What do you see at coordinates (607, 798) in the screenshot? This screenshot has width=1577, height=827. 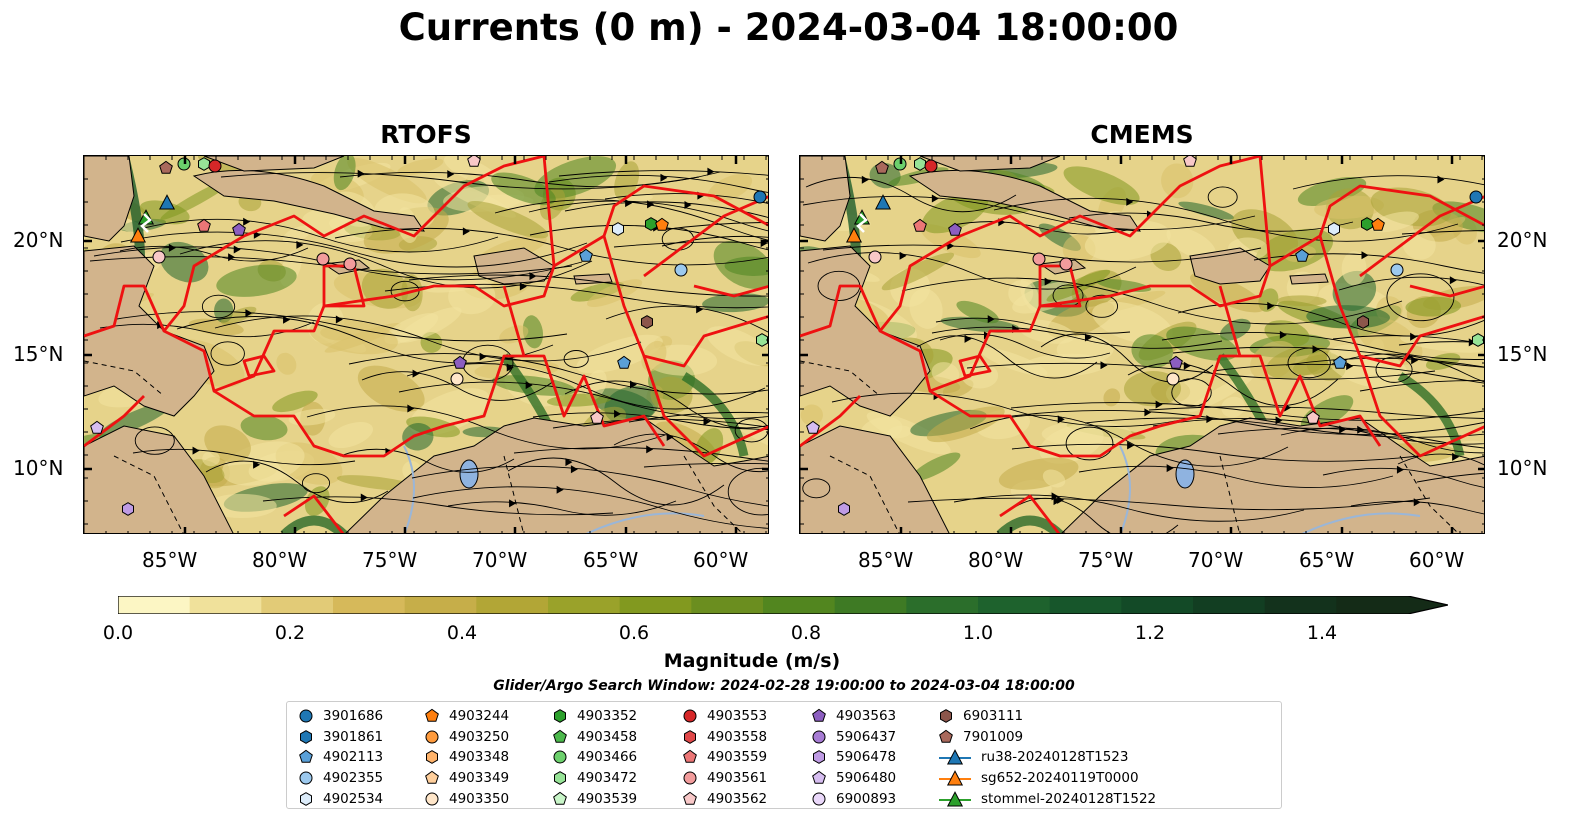 I see `legend-label: 4903539` at bounding box center [607, 798].